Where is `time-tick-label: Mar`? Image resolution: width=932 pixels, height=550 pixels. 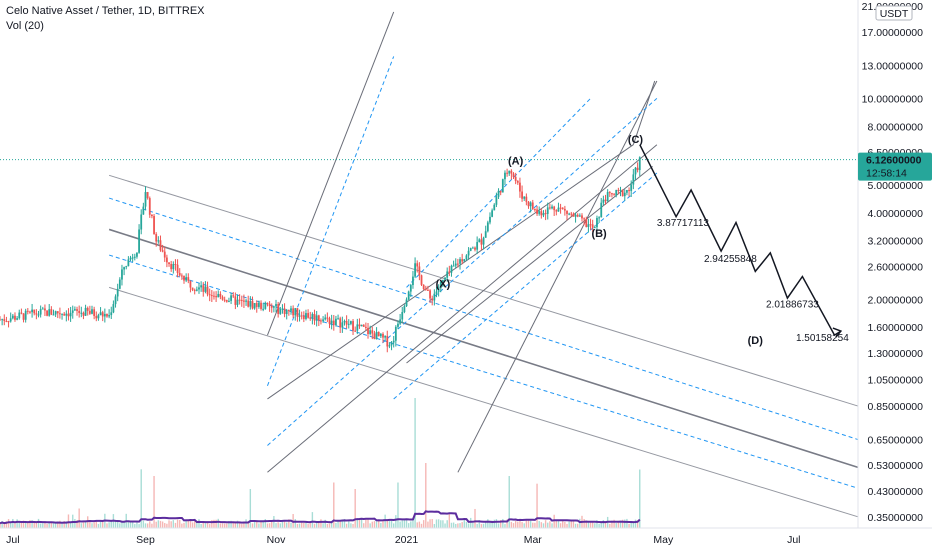
time-tick-label: Mar is located at coordinates (533, 540).